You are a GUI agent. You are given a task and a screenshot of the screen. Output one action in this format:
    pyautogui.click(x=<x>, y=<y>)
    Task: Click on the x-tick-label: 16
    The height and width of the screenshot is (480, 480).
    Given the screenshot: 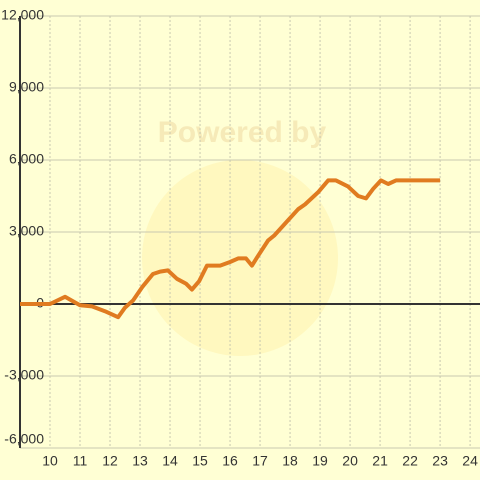 What is the action you would take?
    pyautogui.click(x=230, y=461)
    